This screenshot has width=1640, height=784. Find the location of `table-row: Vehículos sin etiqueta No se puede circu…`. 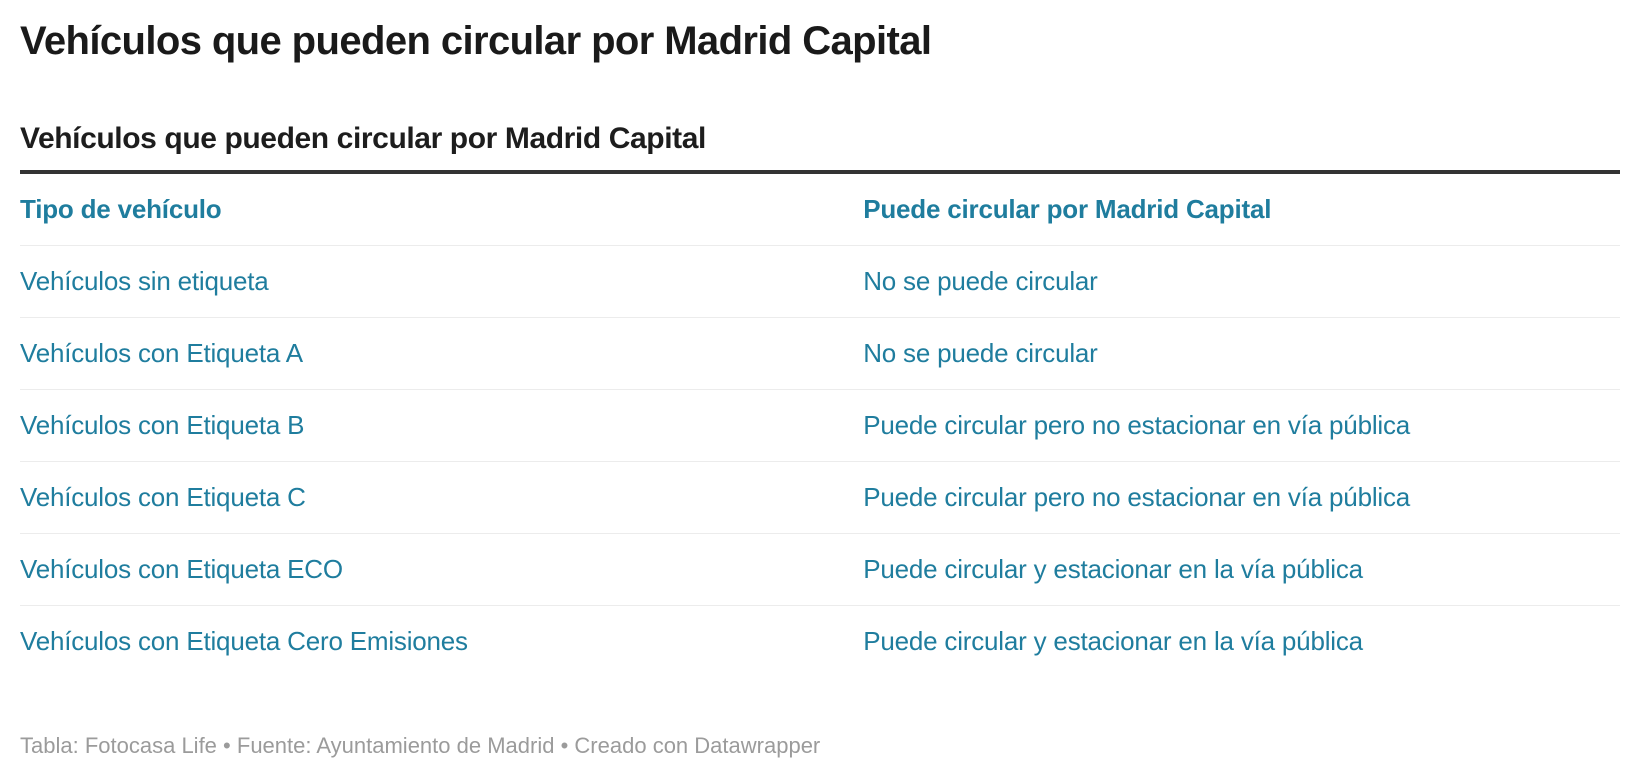

table-row: Vehículos sin etiqueta No se puede circu… is located at coordinates (820, 281).